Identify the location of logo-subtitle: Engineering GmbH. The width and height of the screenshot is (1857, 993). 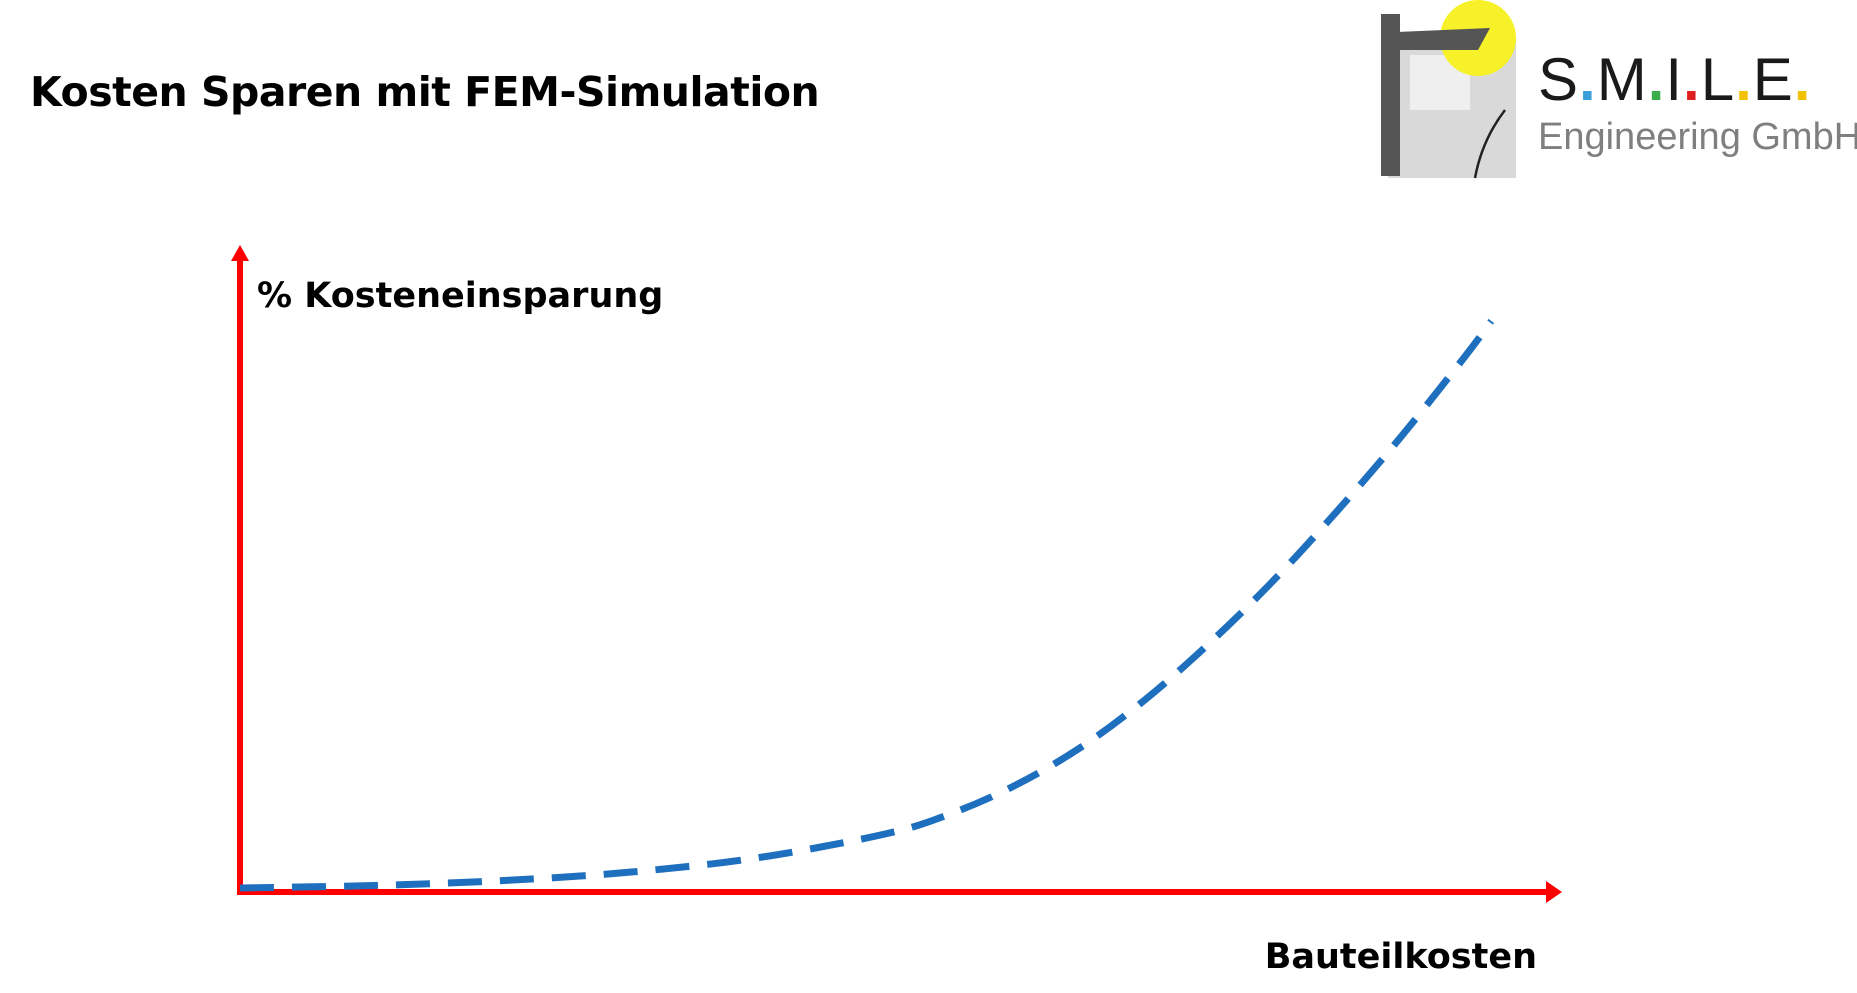
(1697, 137).